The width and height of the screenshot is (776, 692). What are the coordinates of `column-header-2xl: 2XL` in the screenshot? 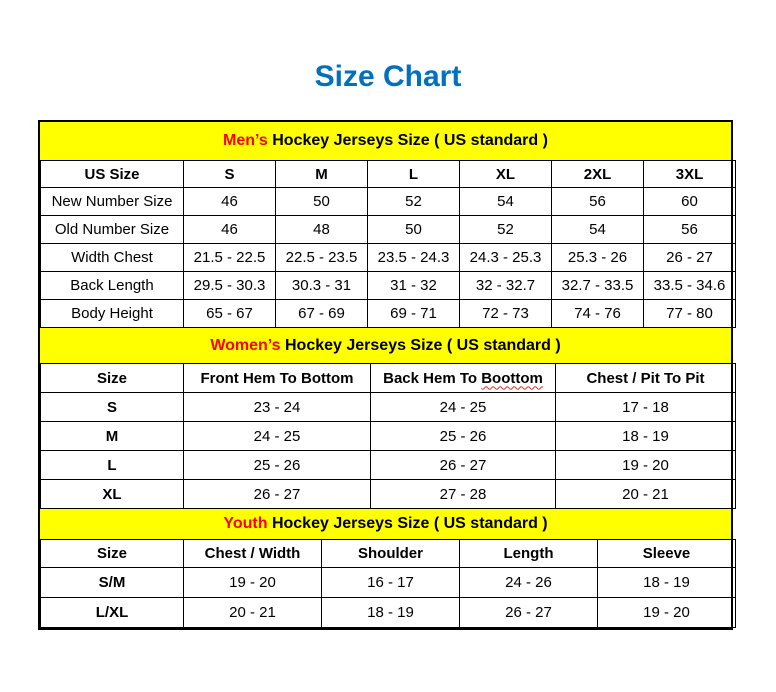 It's located at (597, 174).